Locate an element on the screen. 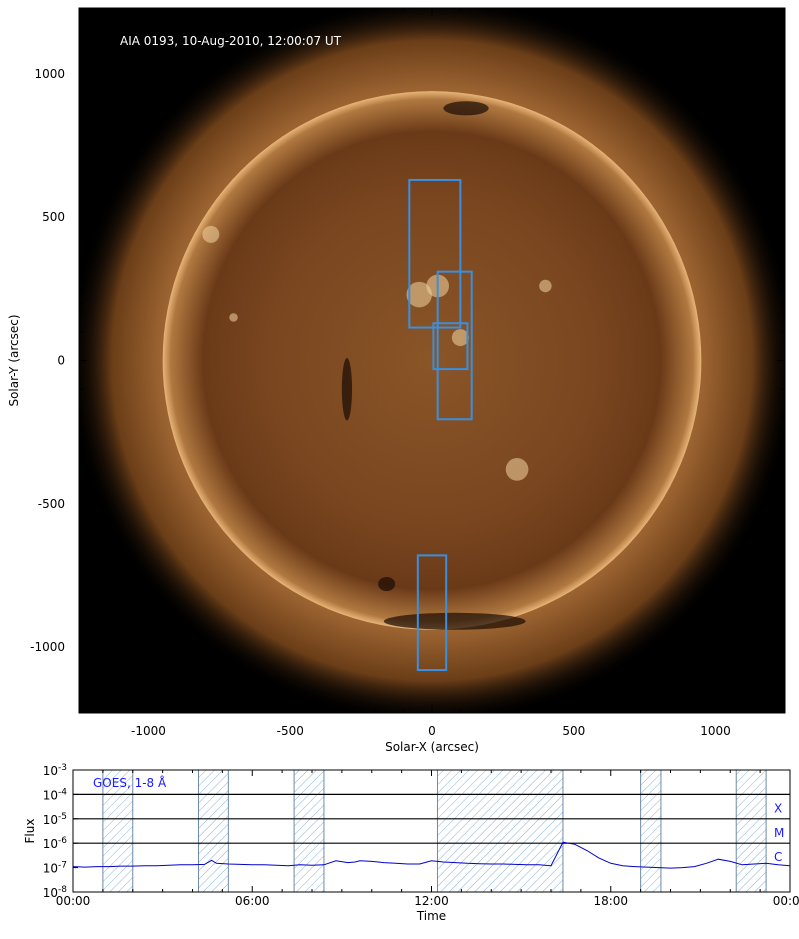  goes-x-tick-label: 06:00 is located at coordinates (252, 901).